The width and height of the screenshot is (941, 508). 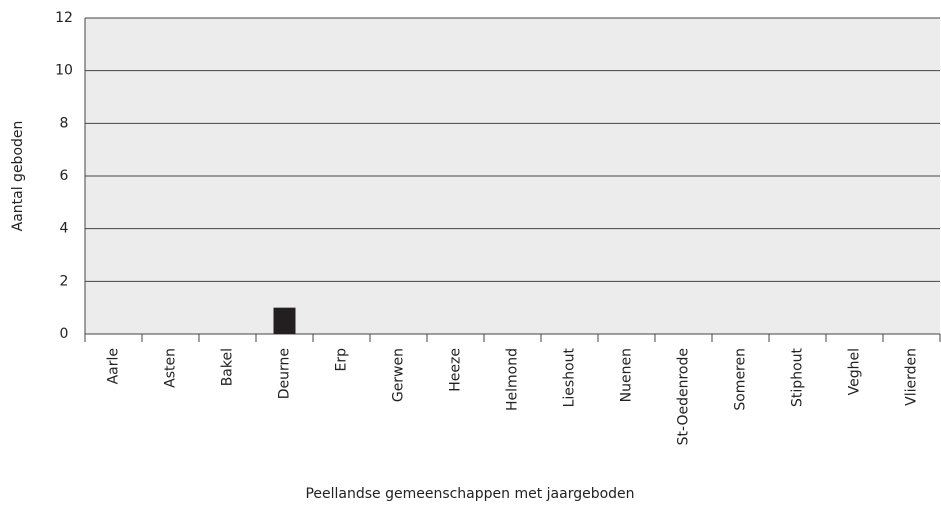 What do you see at coordinates (456, 370) in the screenshot?
I see `x-tick-label: Heeze` at bounding box center [456, 370].